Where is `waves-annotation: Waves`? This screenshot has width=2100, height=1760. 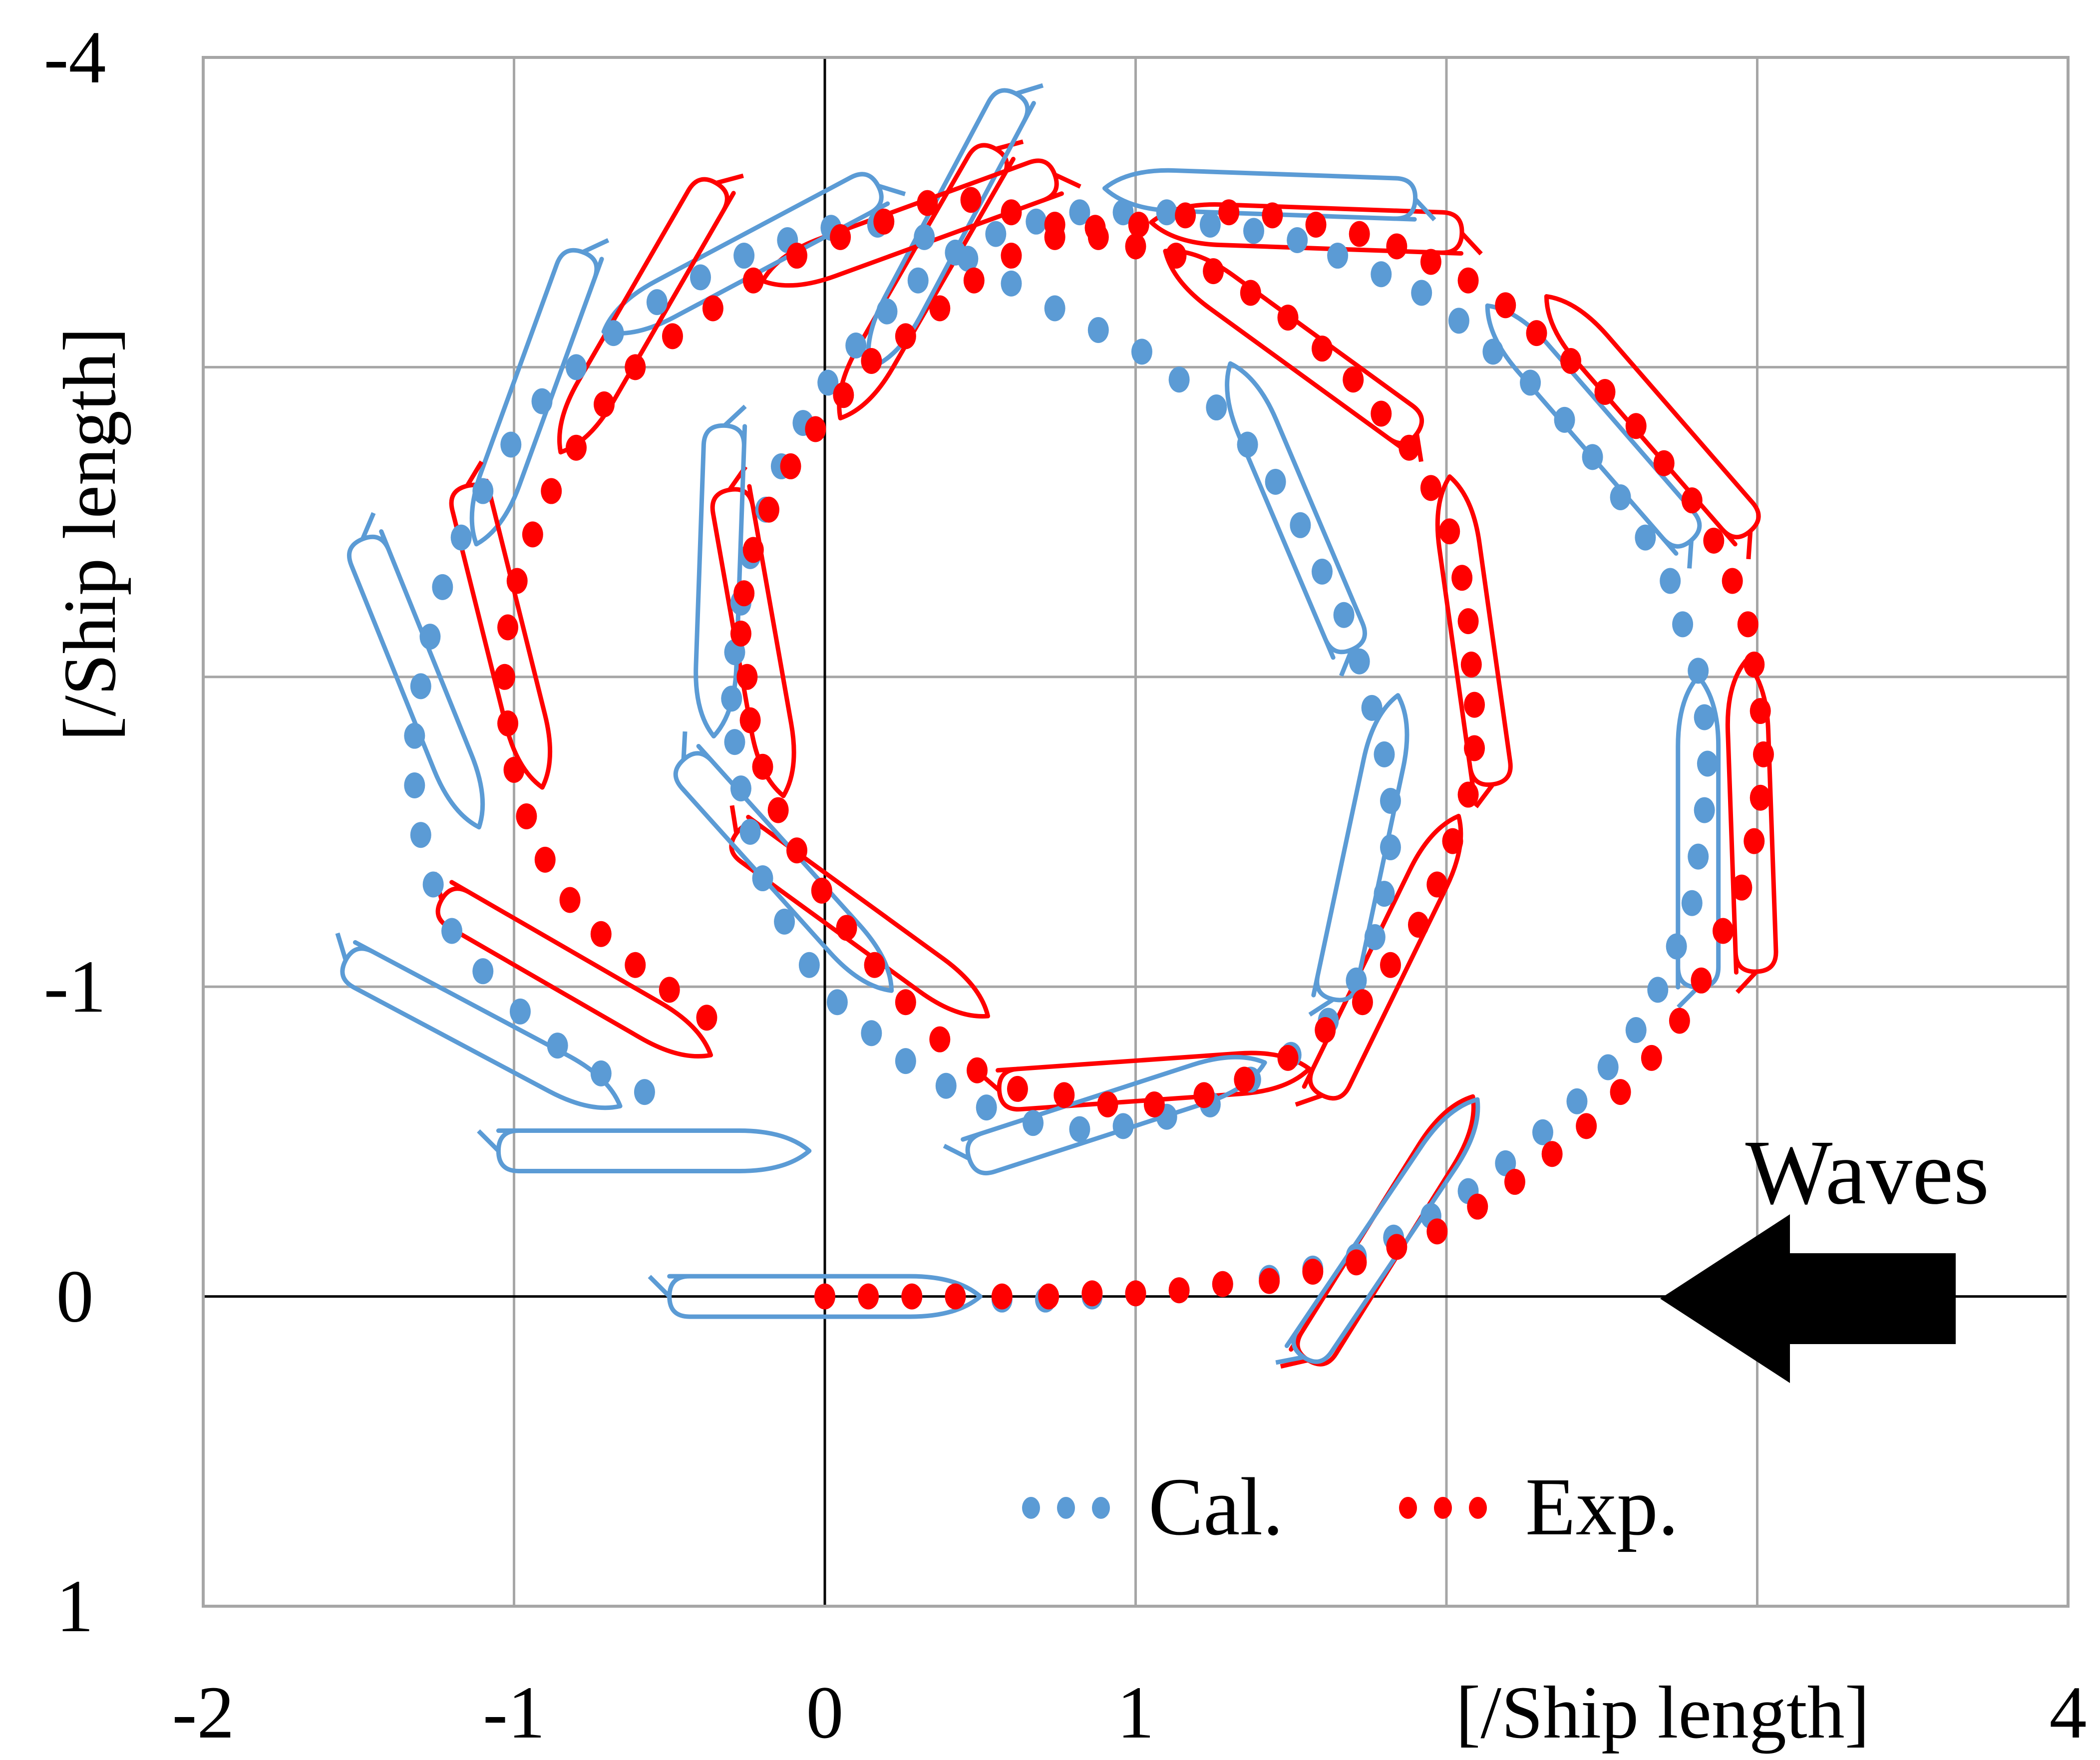 waves-annotation: Waves is located at coordinates (1824, 1252).